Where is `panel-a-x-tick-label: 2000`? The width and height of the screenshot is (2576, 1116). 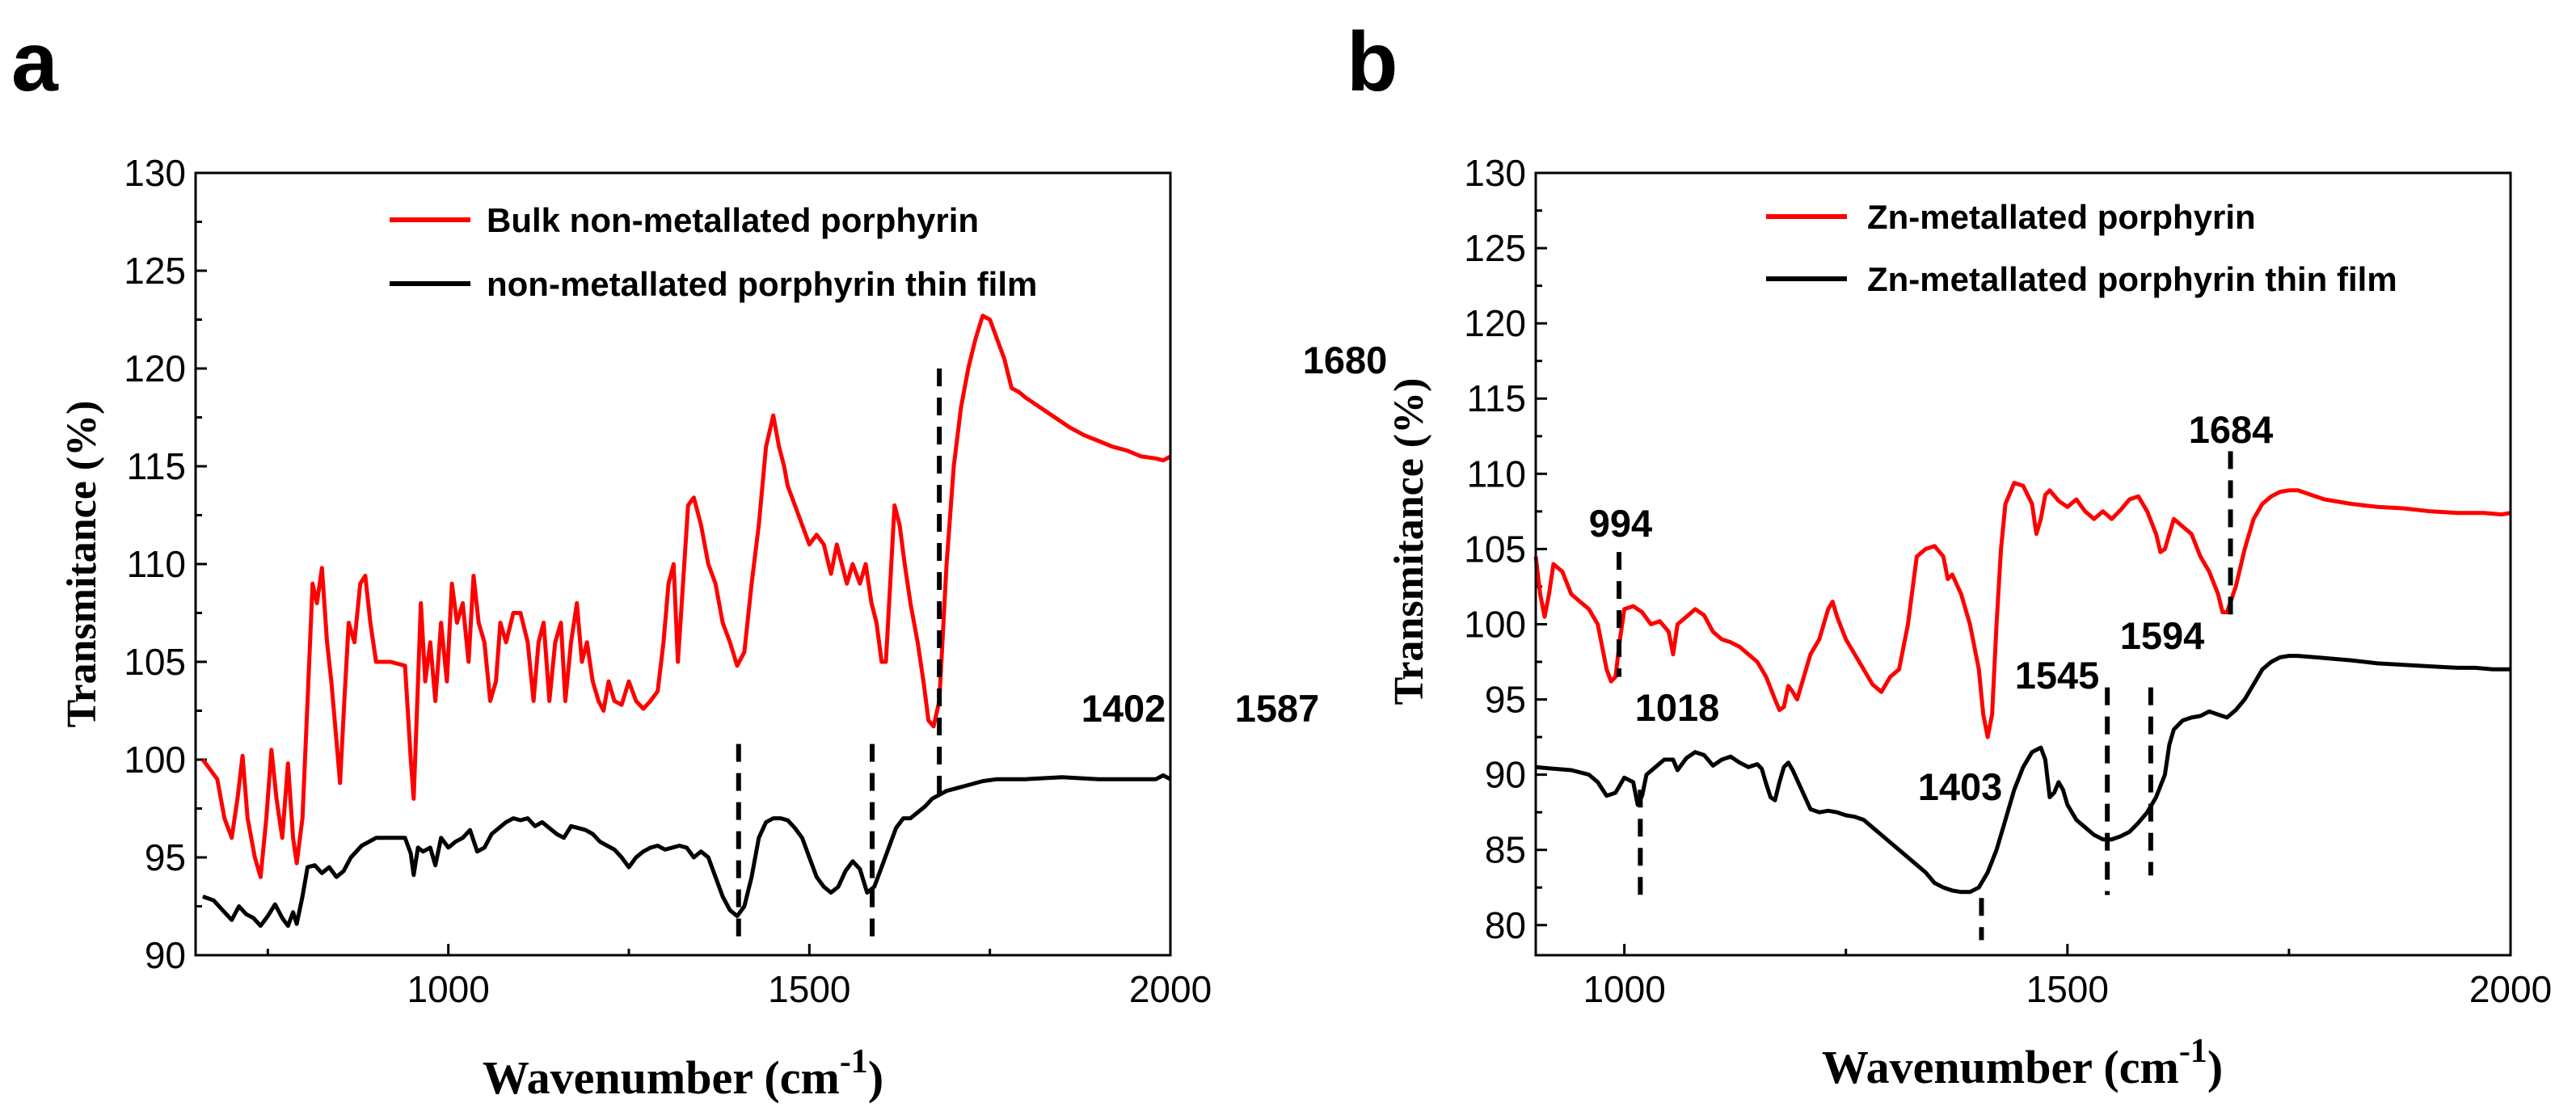
panel-a-x-tick-label: 2000 is located at coordinates (1170, 989).